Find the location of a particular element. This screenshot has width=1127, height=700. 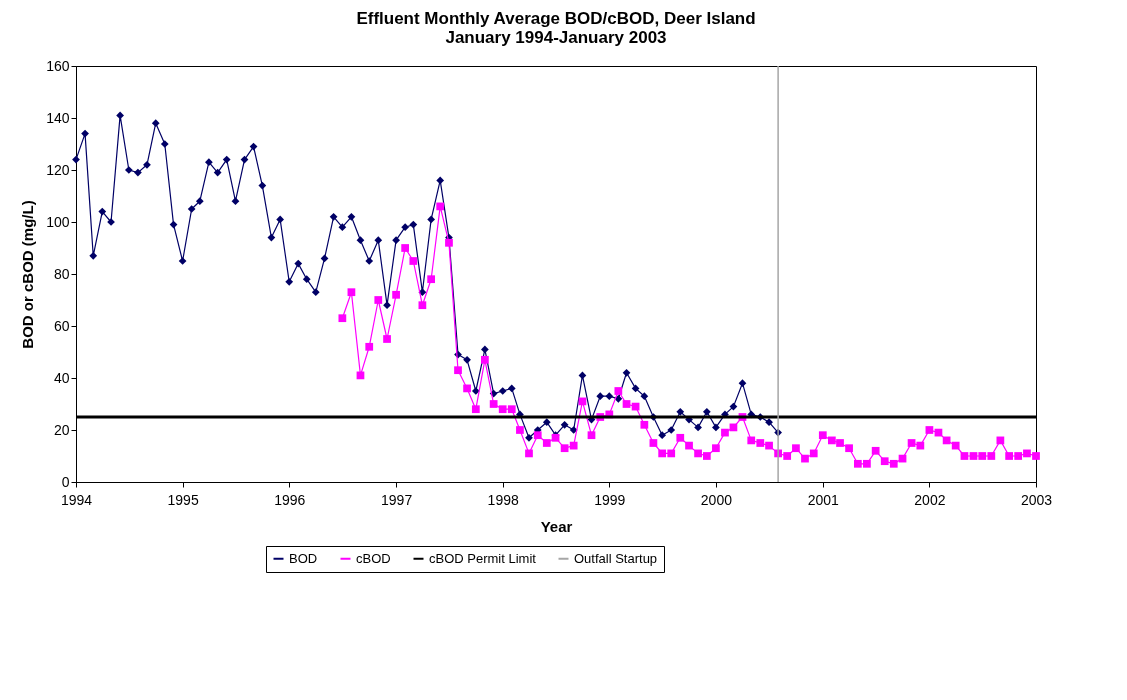

chart-title: Effluent Monthly Average BOD/cBOD, Deer Island January 1994-January 2003 is located at coordinates (556, 28).